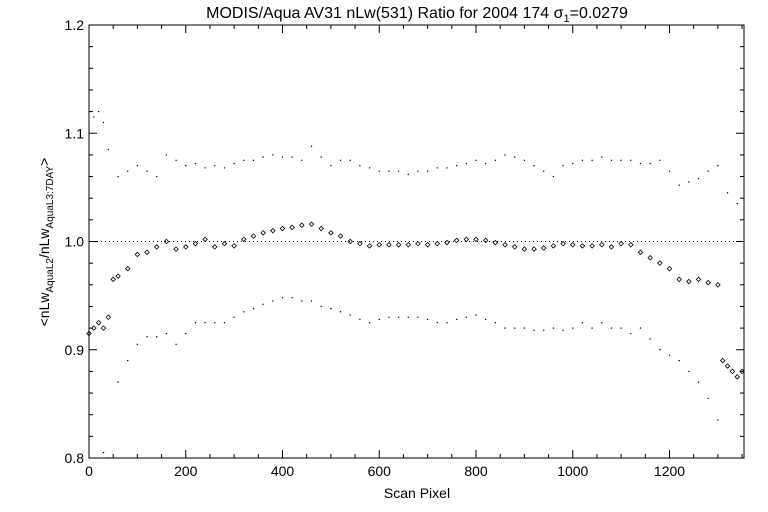 The image size is (768, 512). Describe the element at coordinates (572, 471) in the screenshot. I see `x-tick-label: 1000` at that location.